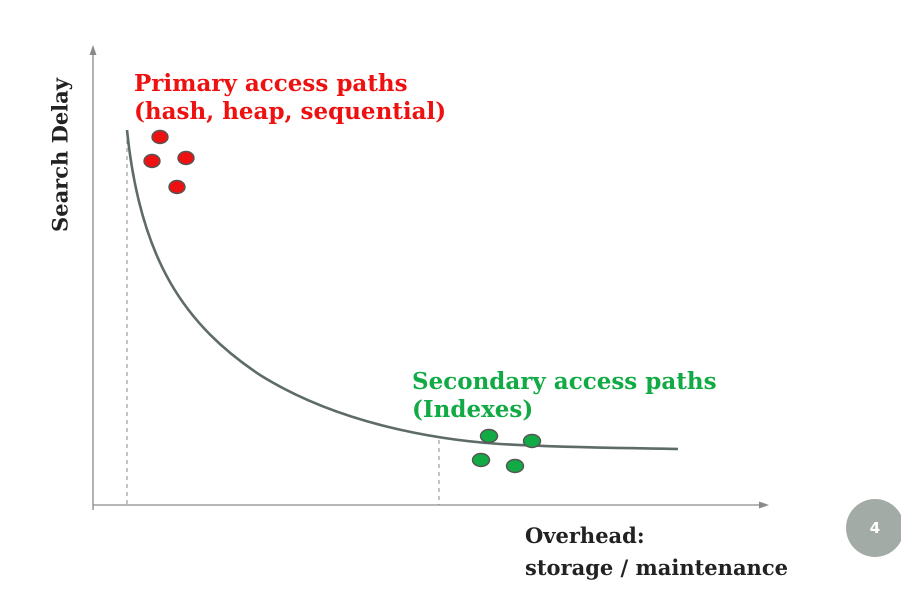 Image resolution: width=901 pixels, height=610 pixels. Describe the element at coordinates (656, 567) in the screenshot. I see `x-axis-label-line2: storage / maintenance` at that location.